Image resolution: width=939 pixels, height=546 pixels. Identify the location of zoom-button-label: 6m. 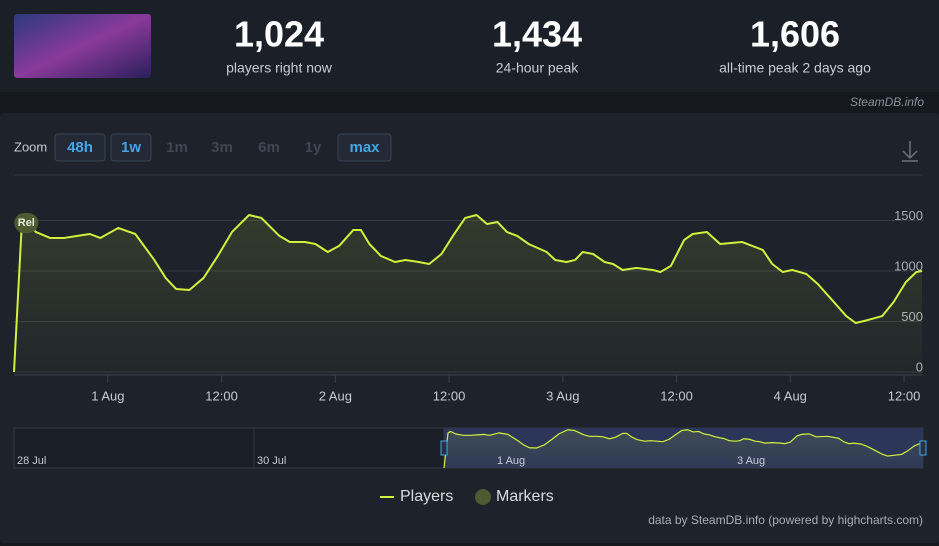
(269, 147).